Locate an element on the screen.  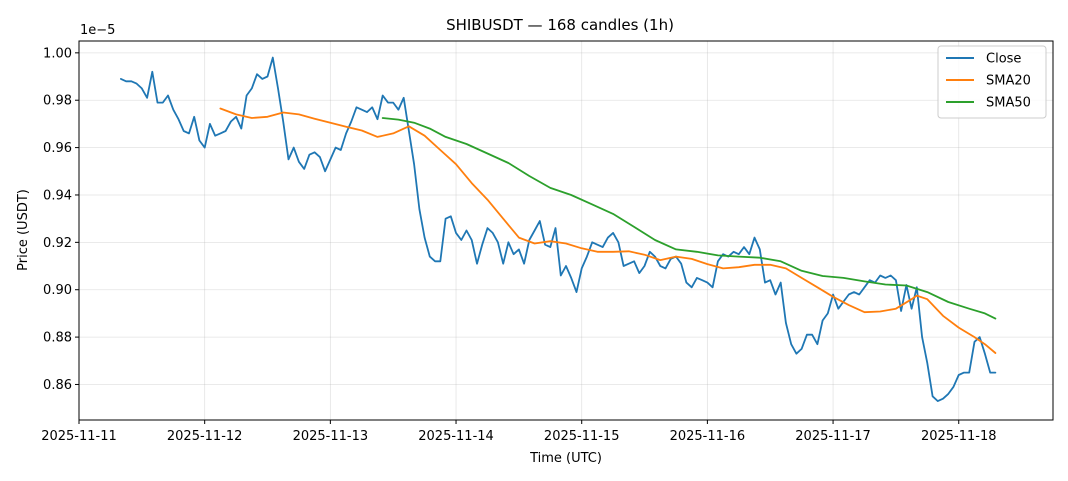
x-tick-label: 2025-11-16 is located at coordinates (708, 436).